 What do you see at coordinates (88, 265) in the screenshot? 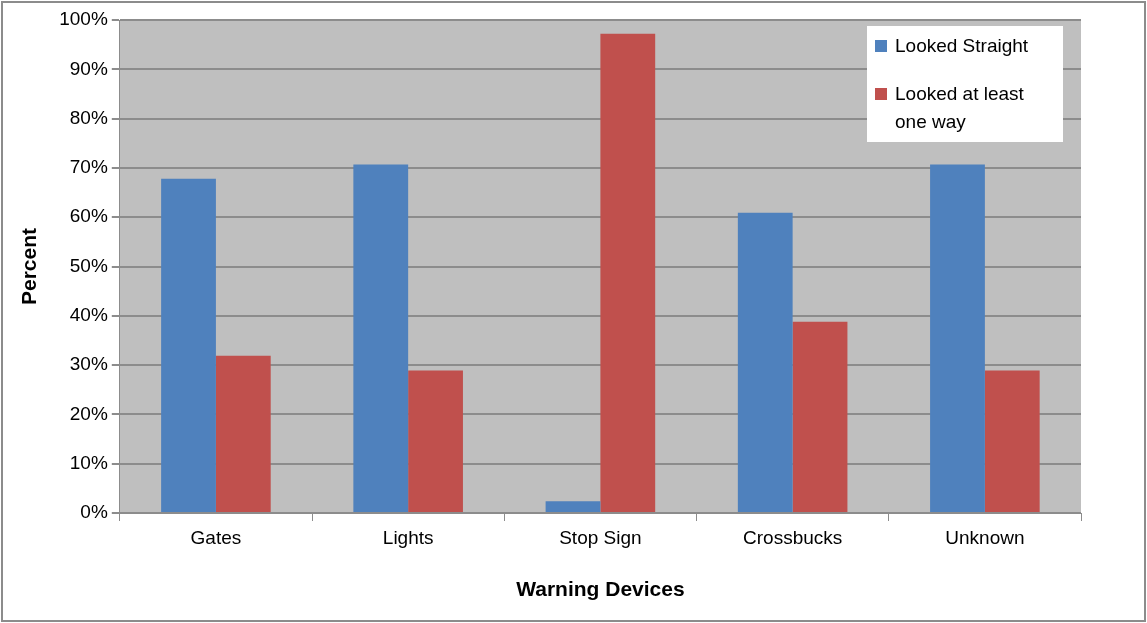
I see `y-tick-label: 50%` at bounding box center [88, 265].